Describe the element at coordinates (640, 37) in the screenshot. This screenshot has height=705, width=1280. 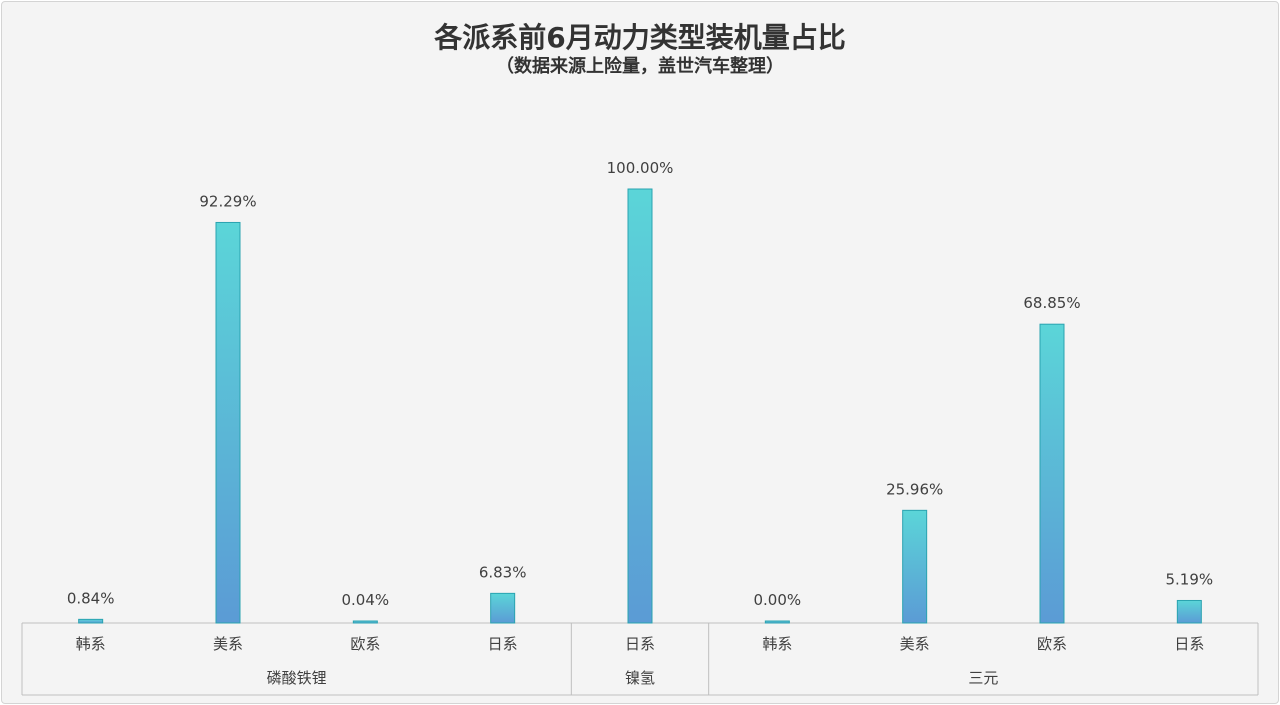
I see `chart-title: 各派系前6月动力类型装机量占比` at that location.